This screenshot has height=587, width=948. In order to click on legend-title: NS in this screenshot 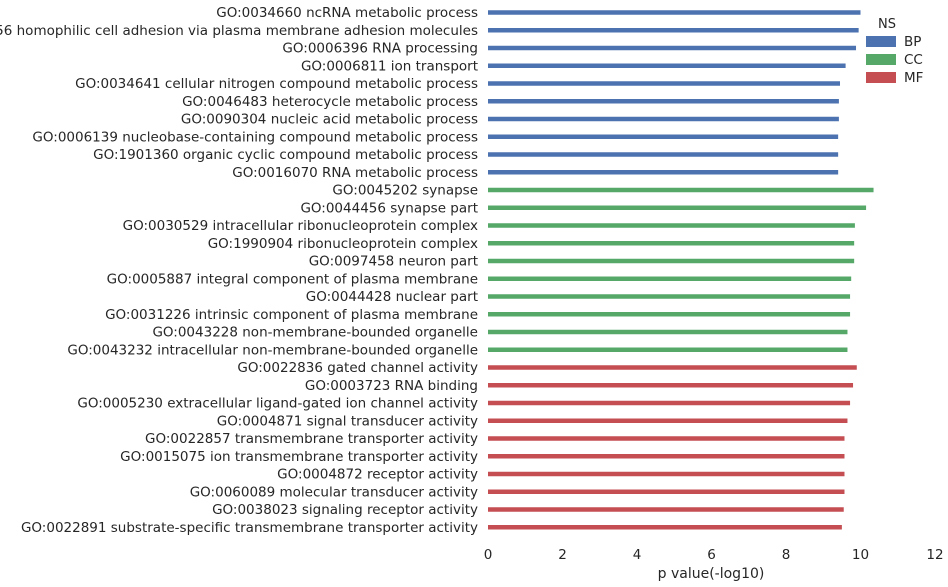, I will do `click(887, 24)`.